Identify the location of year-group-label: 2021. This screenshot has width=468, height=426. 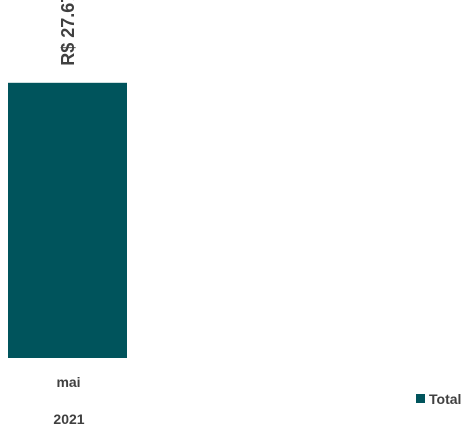
(68, 418).